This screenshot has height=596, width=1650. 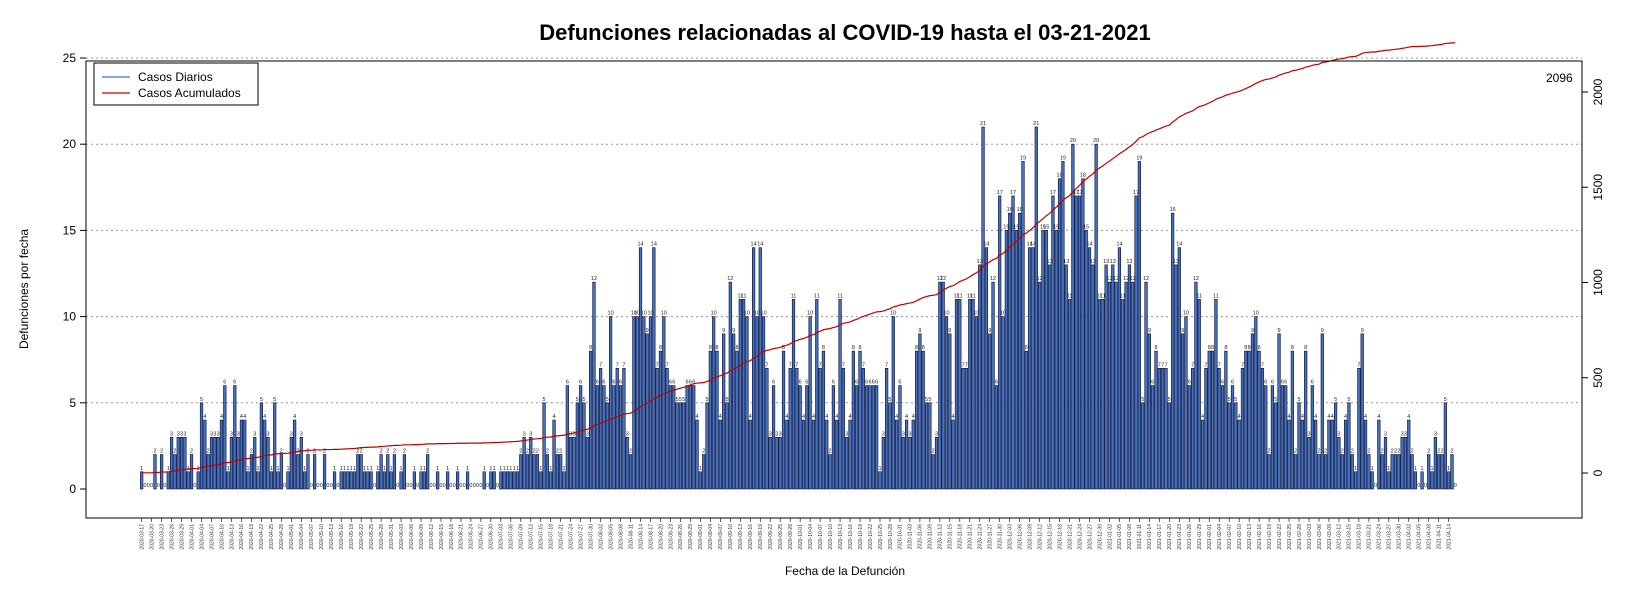 I want to click on x-tick-label: 2020-09-07, so click(x=721, y=537).